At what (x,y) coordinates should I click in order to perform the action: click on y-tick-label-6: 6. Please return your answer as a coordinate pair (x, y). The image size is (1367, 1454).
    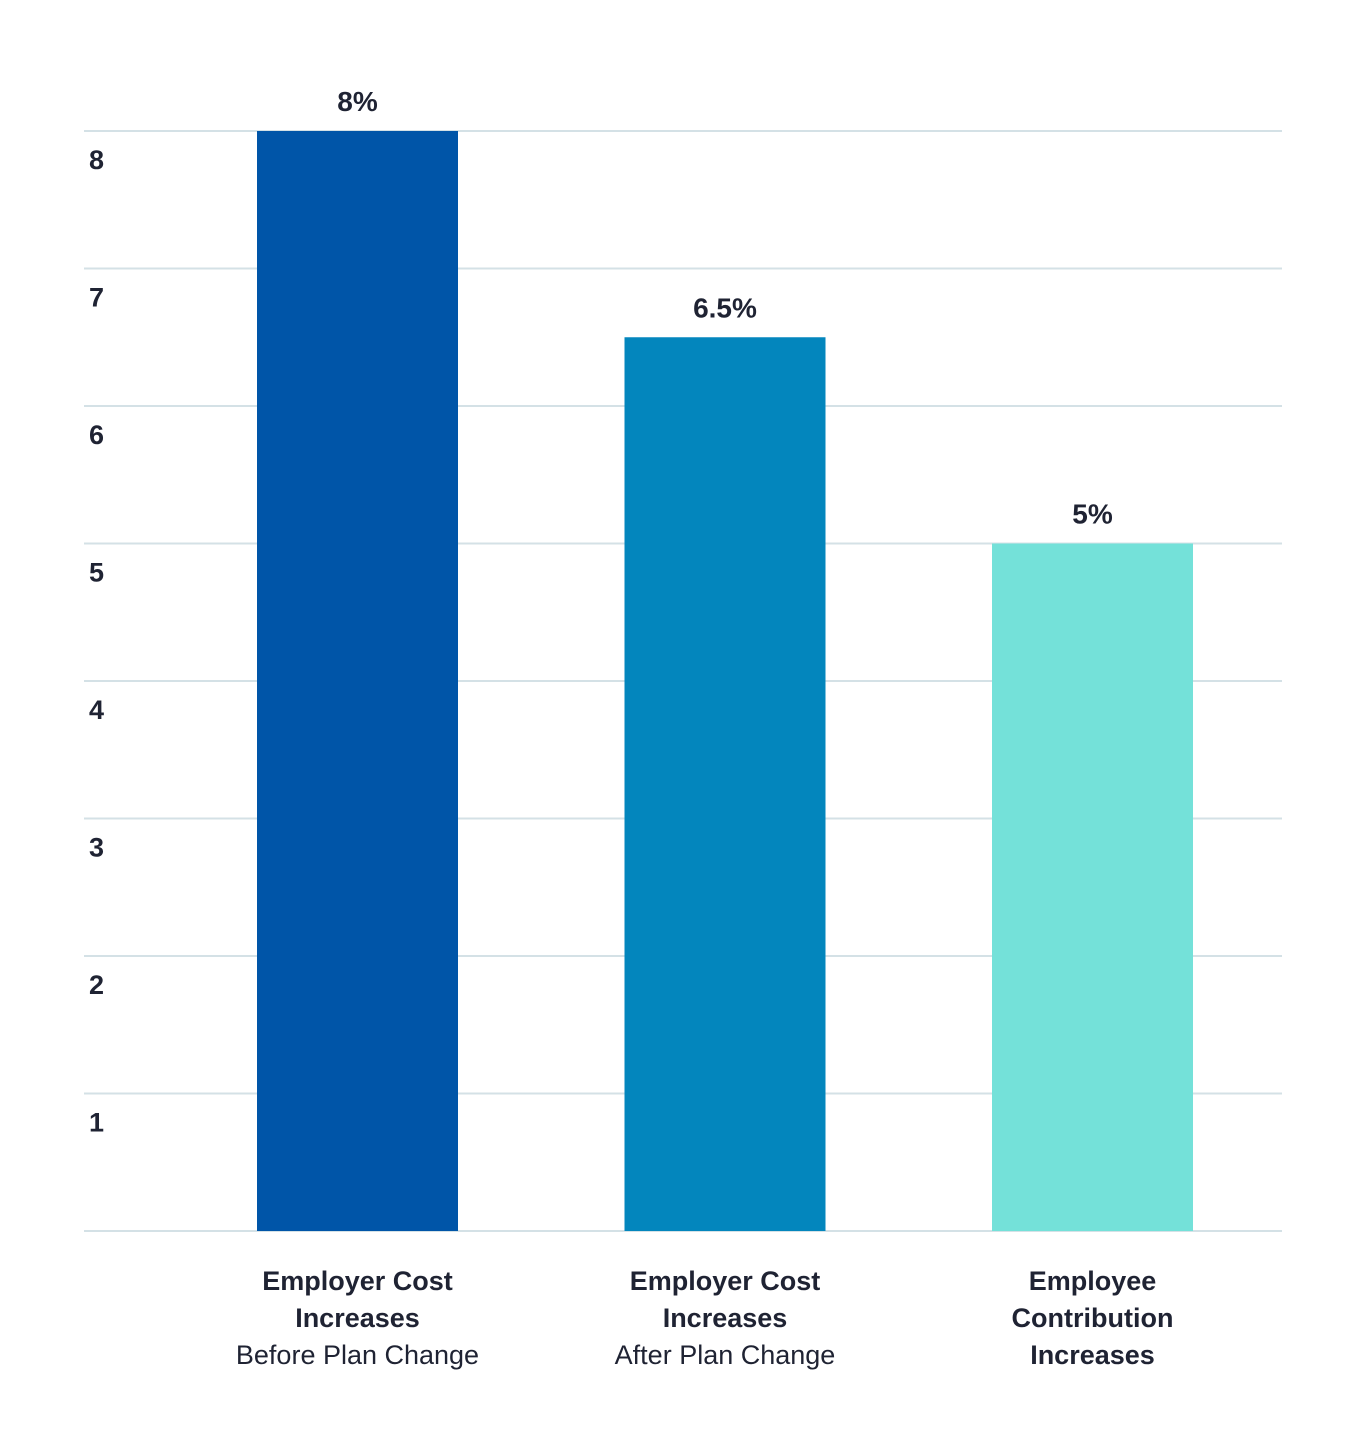
    Looking at the image, I should click on (96, 435).